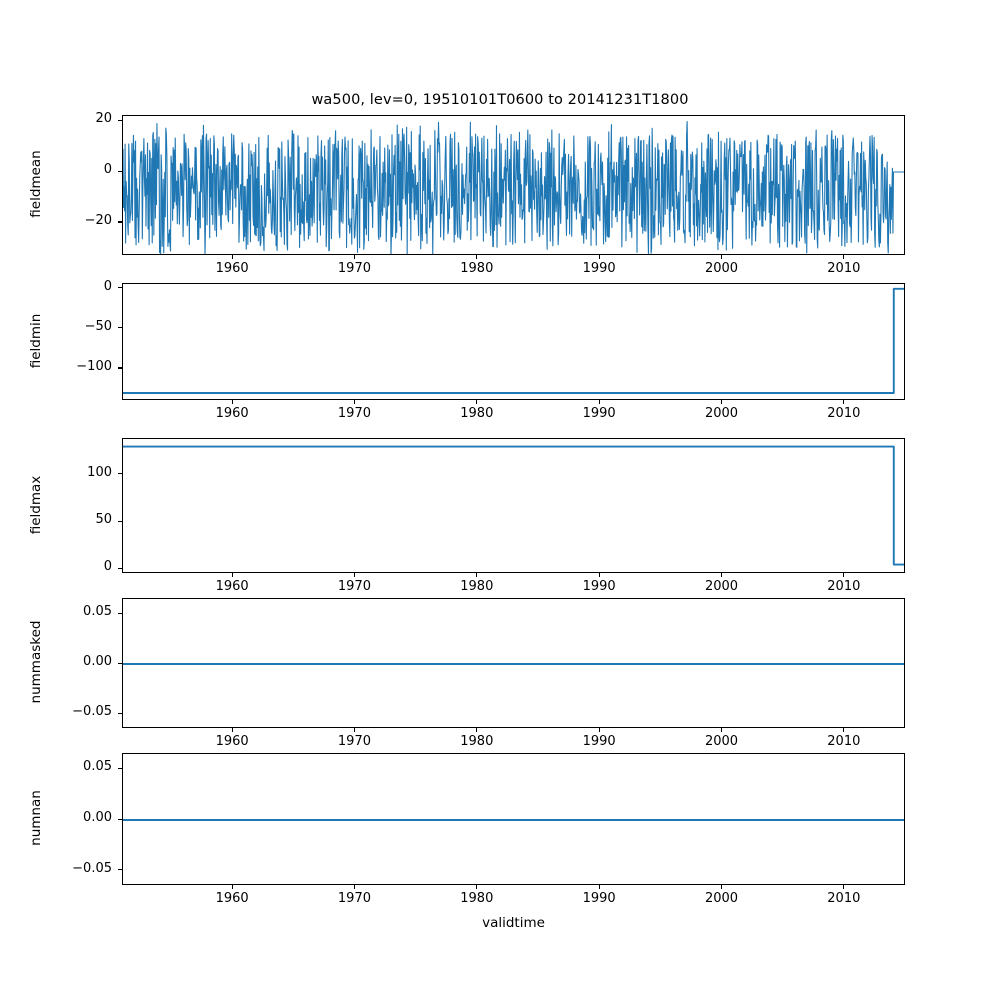 This screenshot has height=1000, width=1000. I want to click on xtick-label-fieldmax-3: 1990, so click(599, 586).